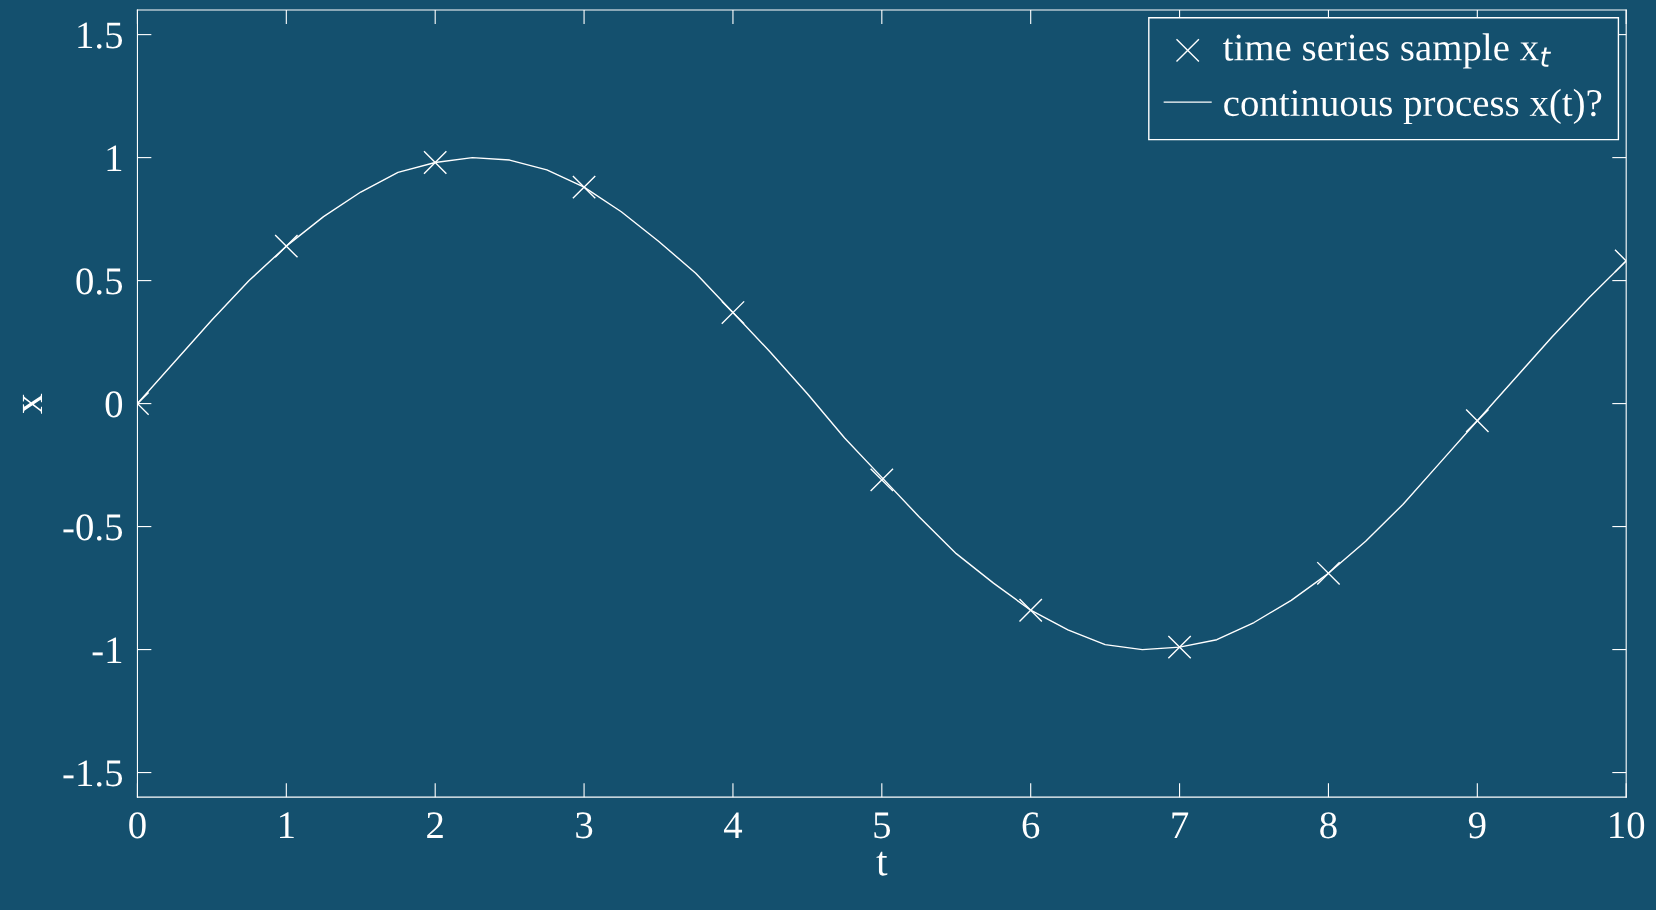 The width and height of the screenshot is (1656, 910). I want to click on legend-label: time series sample x$_{t}$, so click(1387, 51).